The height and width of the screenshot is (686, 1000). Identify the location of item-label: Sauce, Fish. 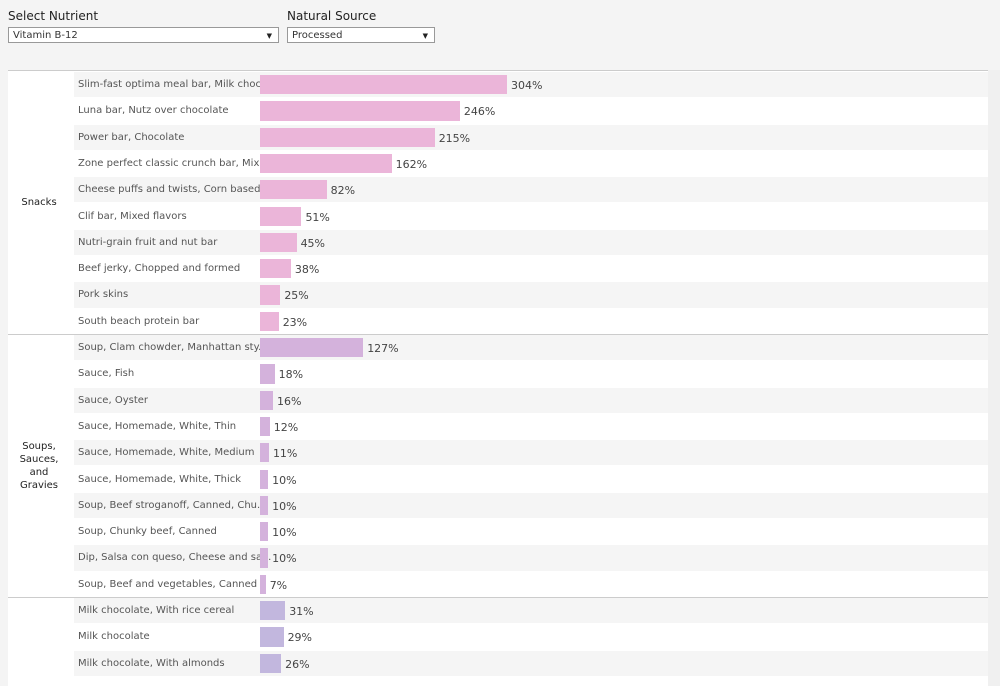
(106, 374).